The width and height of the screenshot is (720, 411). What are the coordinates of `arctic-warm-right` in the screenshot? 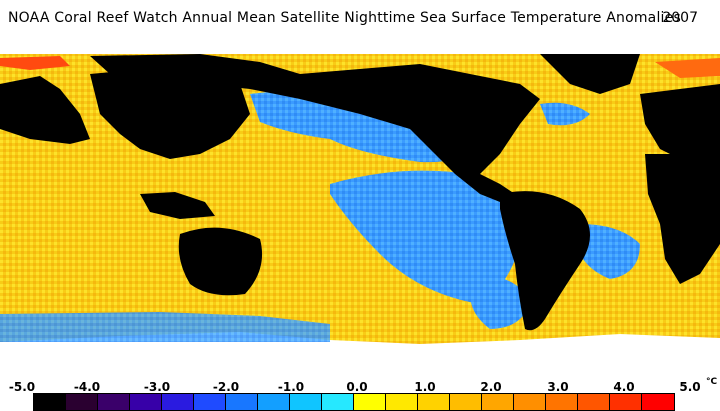 It's located at (687, 68).